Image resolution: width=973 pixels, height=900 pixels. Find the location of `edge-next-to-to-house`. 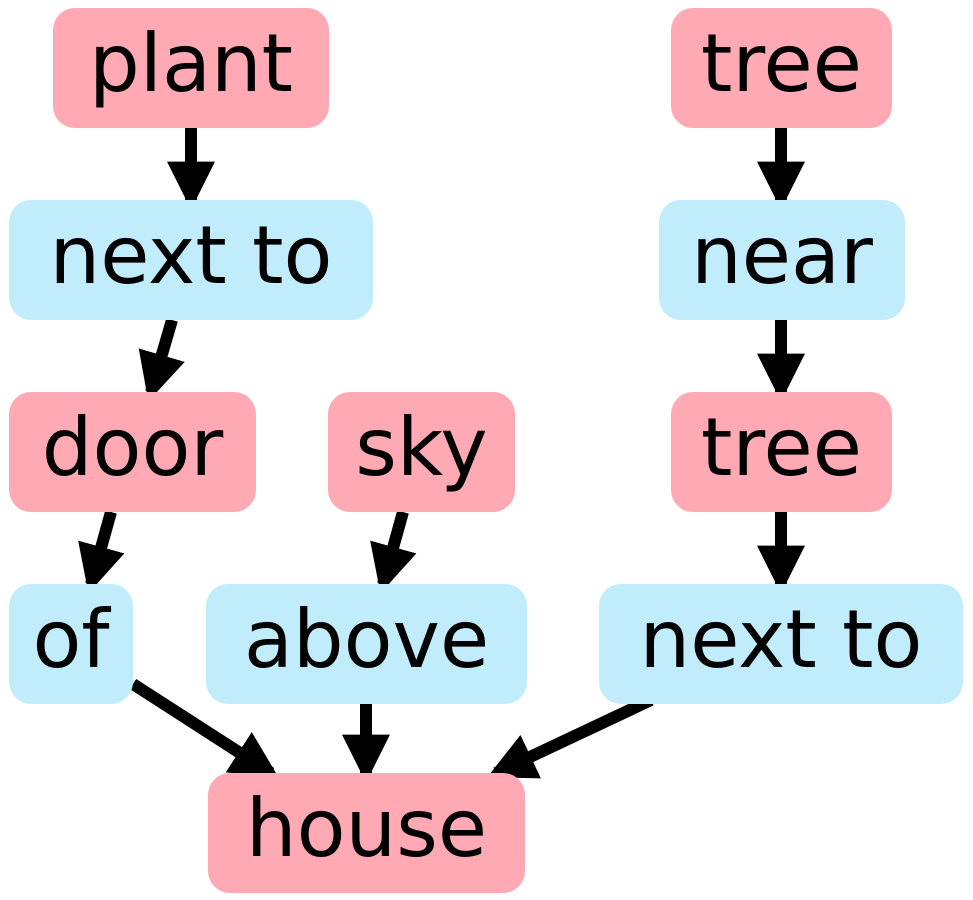

edge-next-to-to-house is located at coordinates (570, 736).